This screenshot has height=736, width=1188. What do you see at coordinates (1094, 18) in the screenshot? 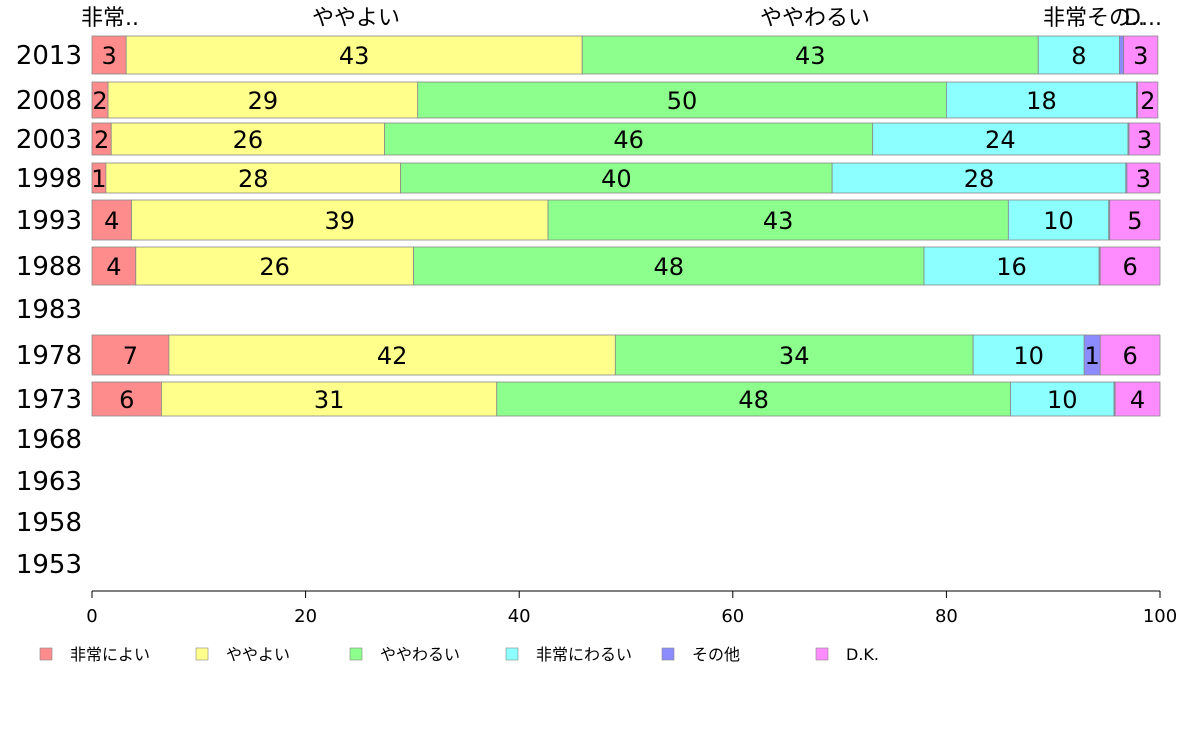
I see `top-series-label: 非常その..` at bounding box center [1094, 18].